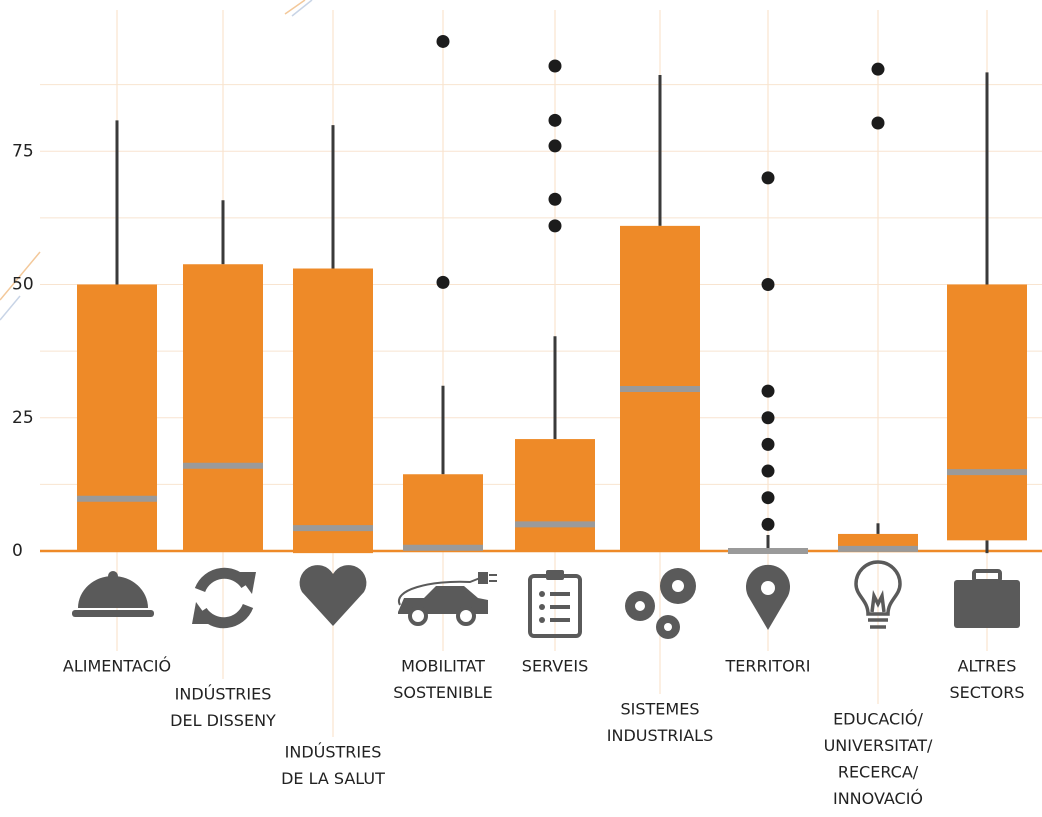 This screenshot has height=817, width=1042. I want to click on icon-bulb, so click(878, 594).